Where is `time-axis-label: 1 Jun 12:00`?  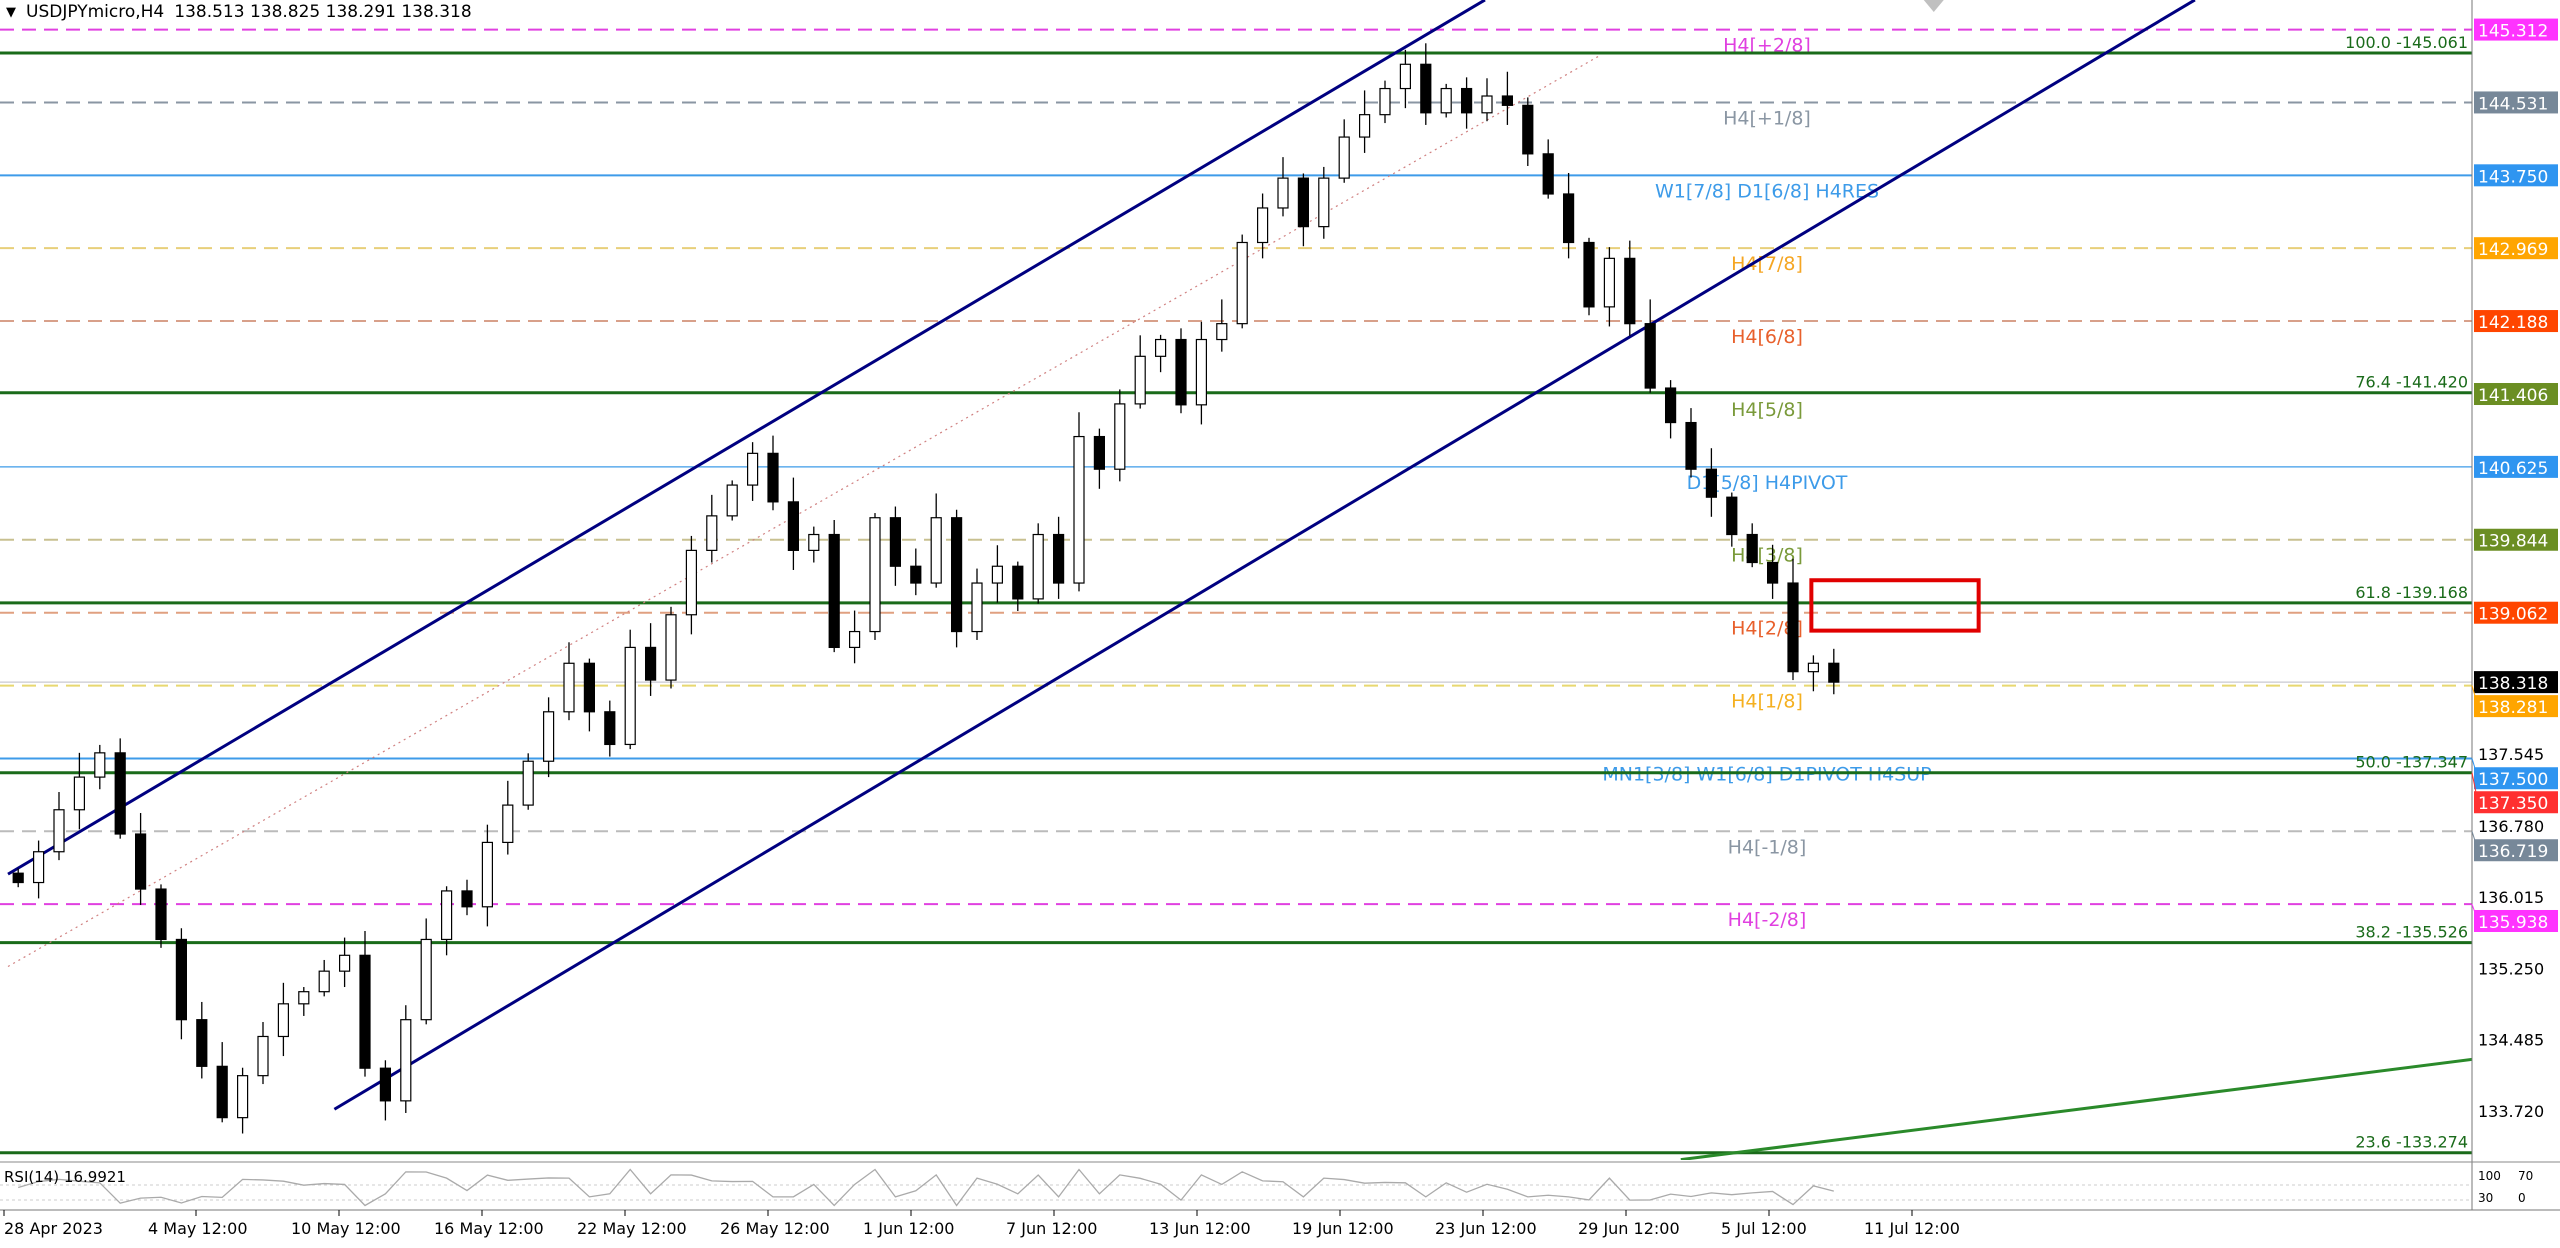 time-axis-label: 1 Jun 12:00 is located at coordinates (908, 1228).